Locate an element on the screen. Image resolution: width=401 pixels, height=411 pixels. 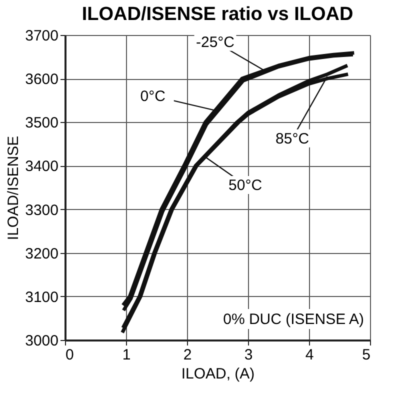
x-tick-label: 4 is located at coordinates (309, 355).